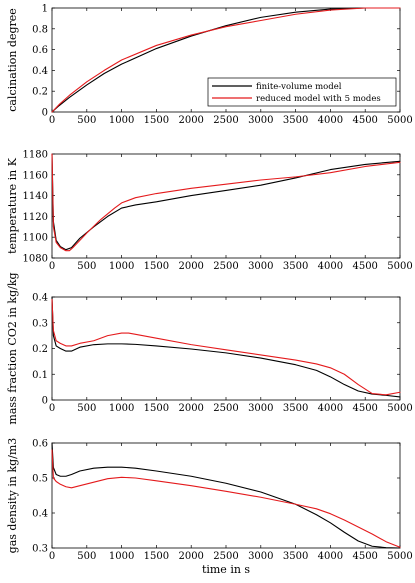 The height and width of the screenshot is (583, 415). I want to click on y-tick-label: 1, so click(45, 9).